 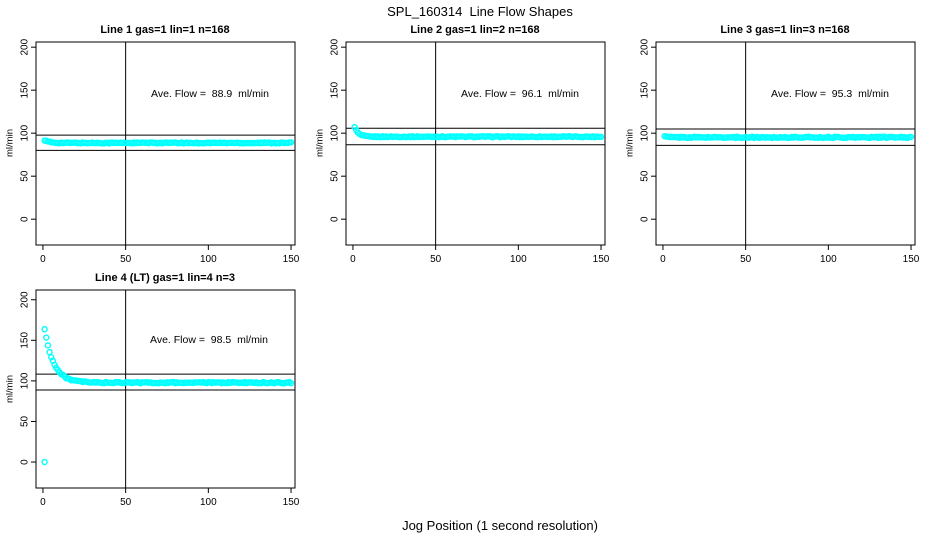 I want to click on subplot-3: 0 50 100 150 200 0 50 100 150, so click(x=780, y=151).